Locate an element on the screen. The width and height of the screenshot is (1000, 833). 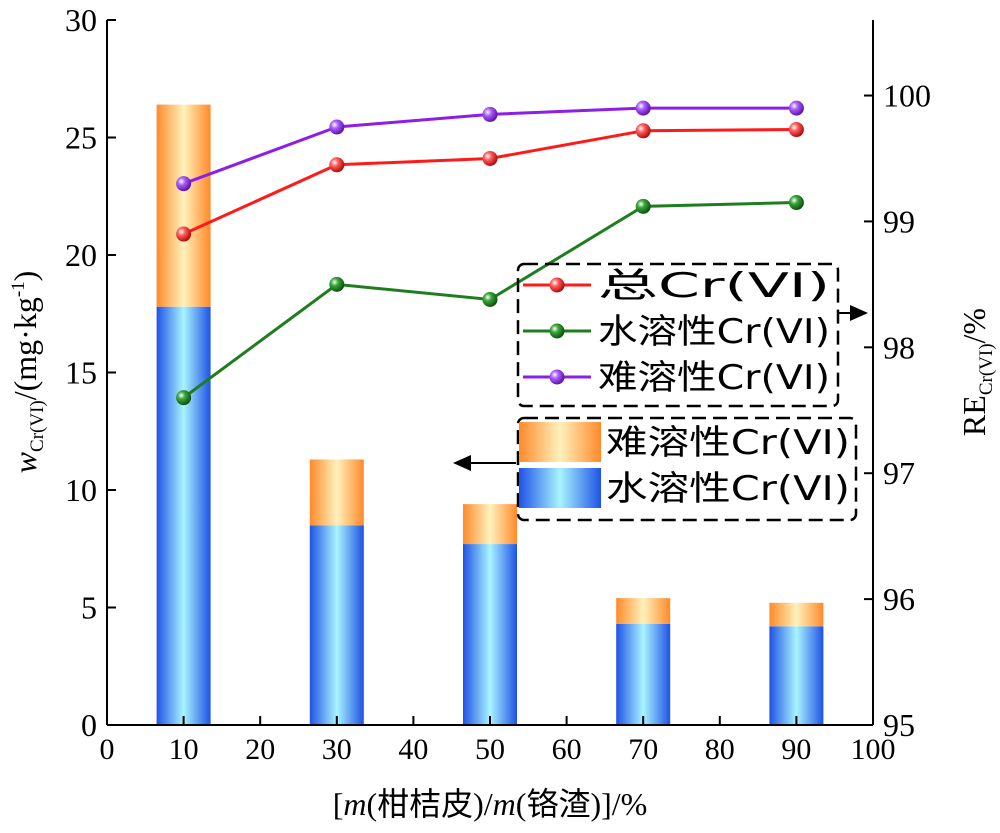
y-left-tick-label: 5 is located at coordinates (89, 608).